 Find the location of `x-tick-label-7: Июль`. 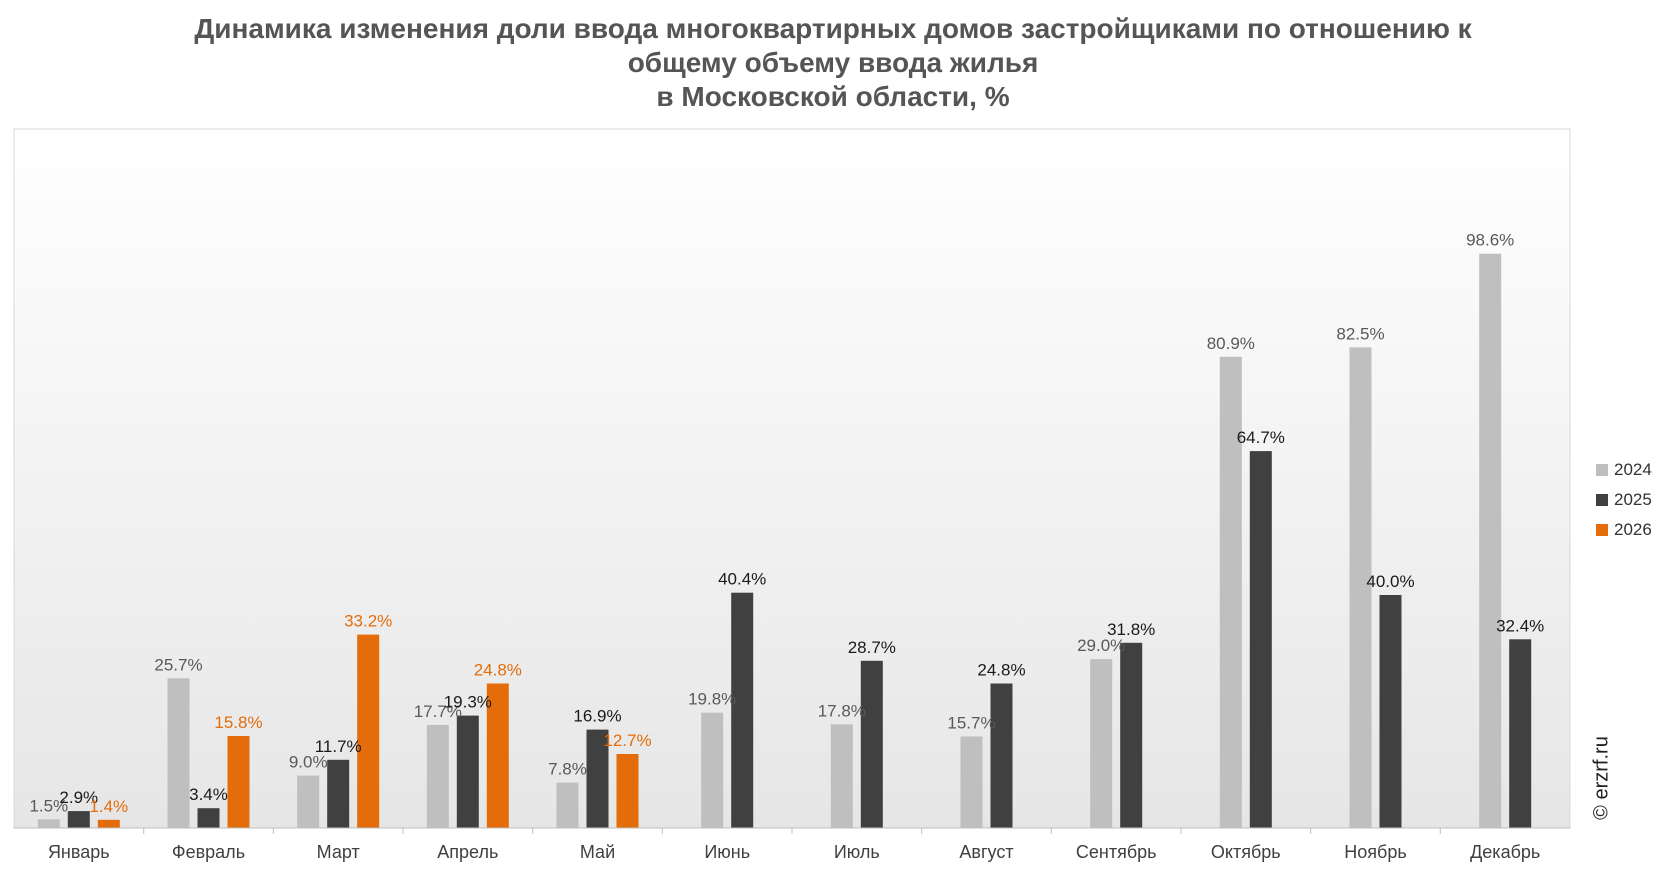

x-tick-label-7: Июль is located at coordinates (857, 852).